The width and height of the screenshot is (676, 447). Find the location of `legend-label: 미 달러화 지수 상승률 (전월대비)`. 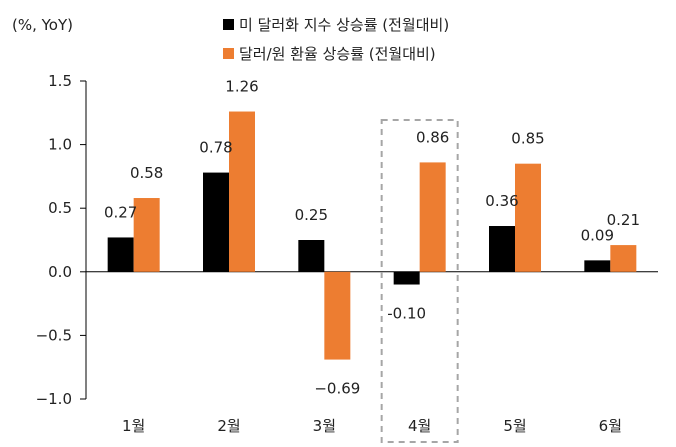

legend-label: 미 달러화 지수 상승률 (전월대비) is located at coordinates (344, 25).